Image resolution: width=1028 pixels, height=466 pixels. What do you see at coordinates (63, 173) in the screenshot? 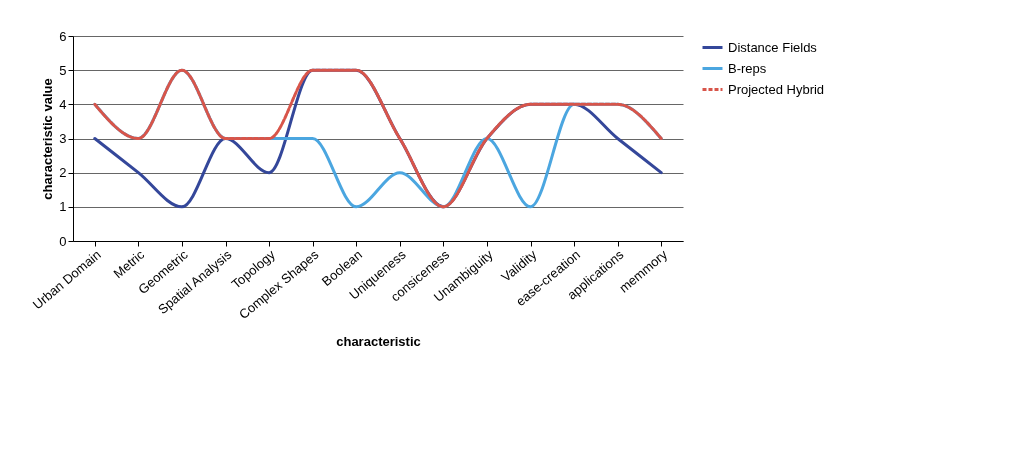
I see `y-tick-label: 2` at bounding box center [63, 173].